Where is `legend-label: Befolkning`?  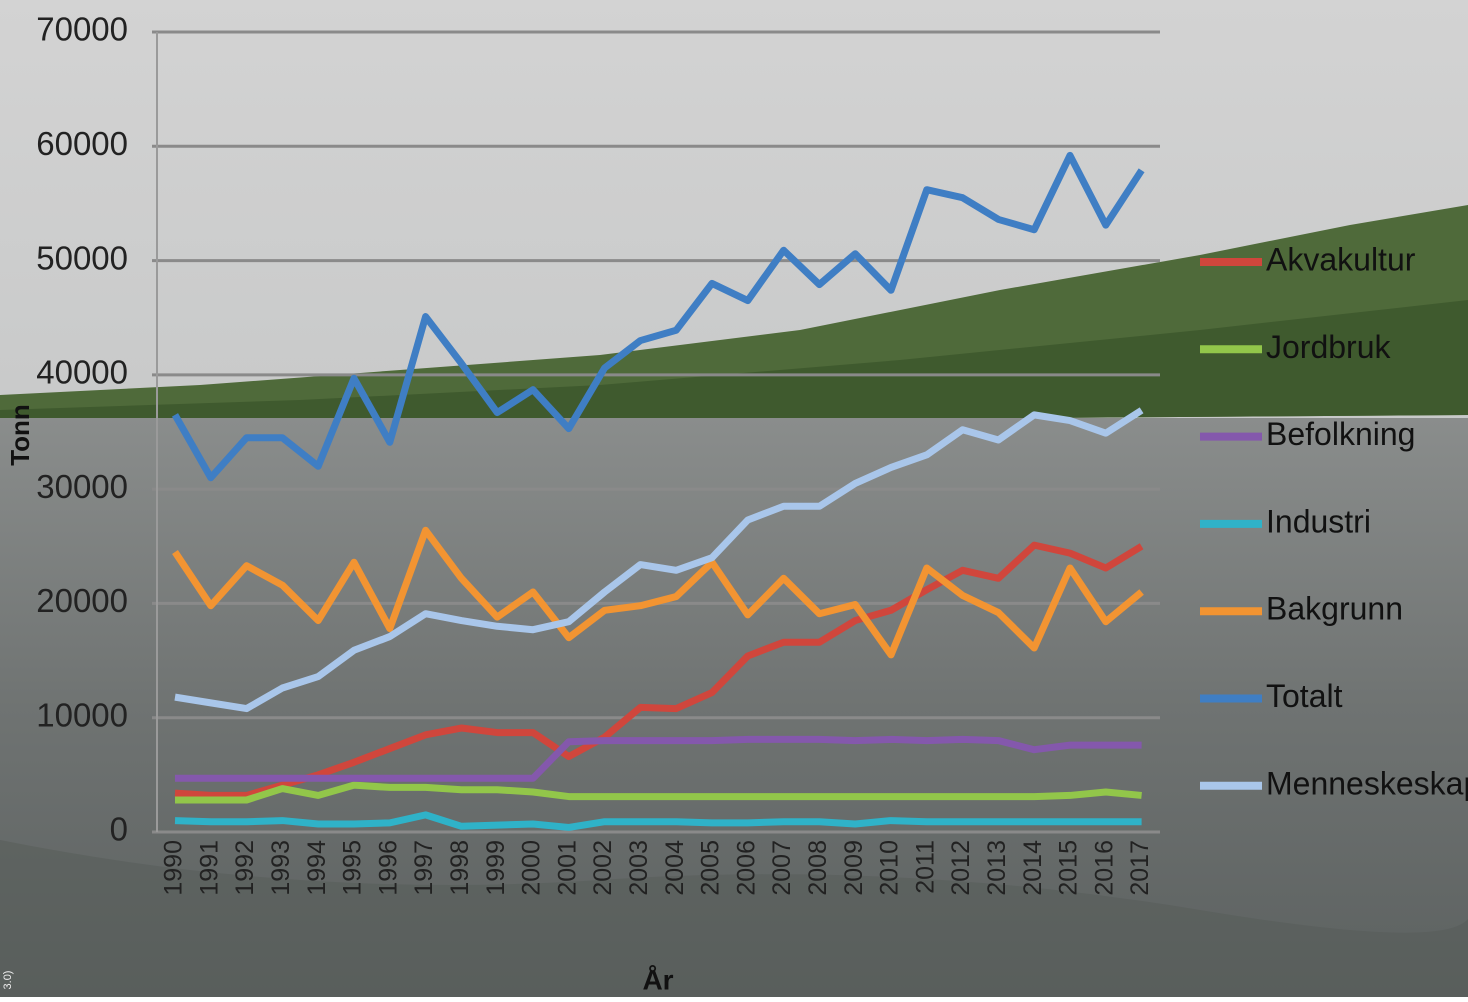
legend-label: Befolkning is located at coordinates (1340, 434).